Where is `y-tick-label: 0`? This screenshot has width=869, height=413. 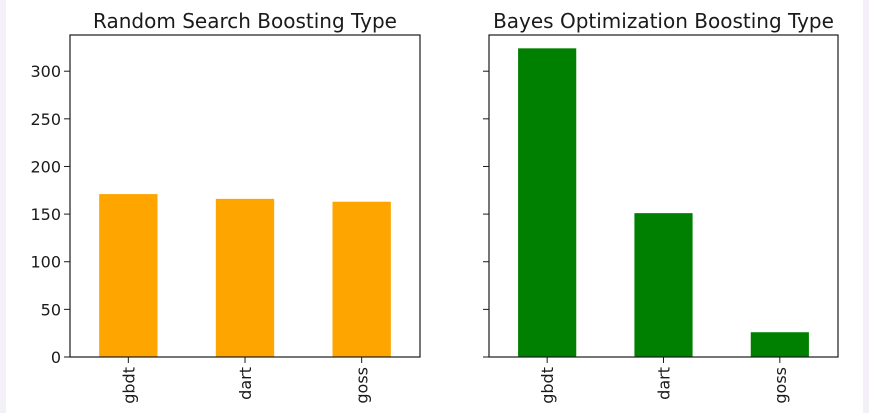 y-tick-label: 0 is located at coordinates (56, 357).